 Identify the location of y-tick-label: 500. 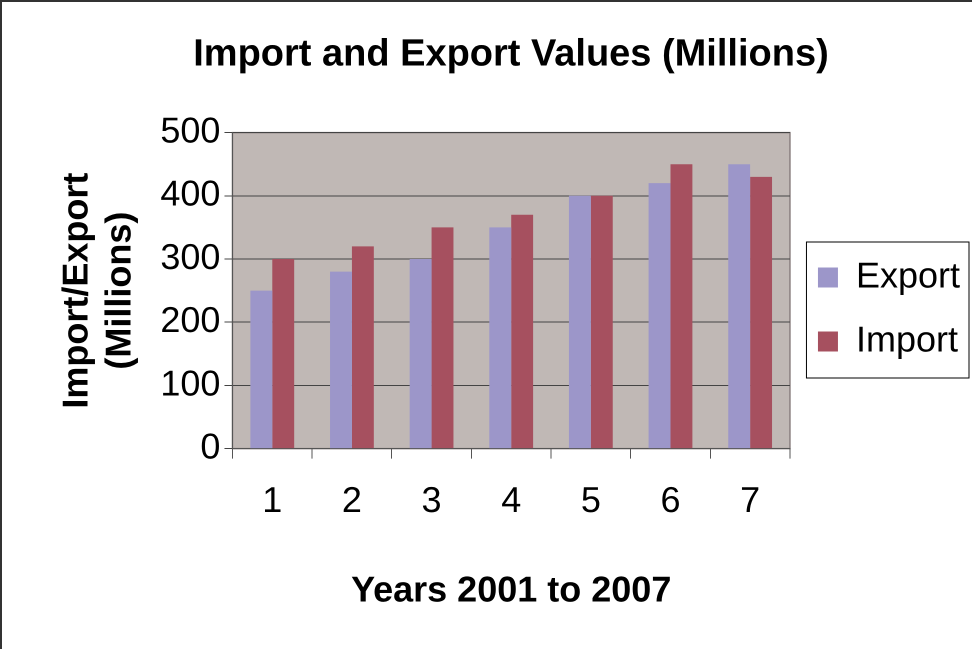
(190, 130).